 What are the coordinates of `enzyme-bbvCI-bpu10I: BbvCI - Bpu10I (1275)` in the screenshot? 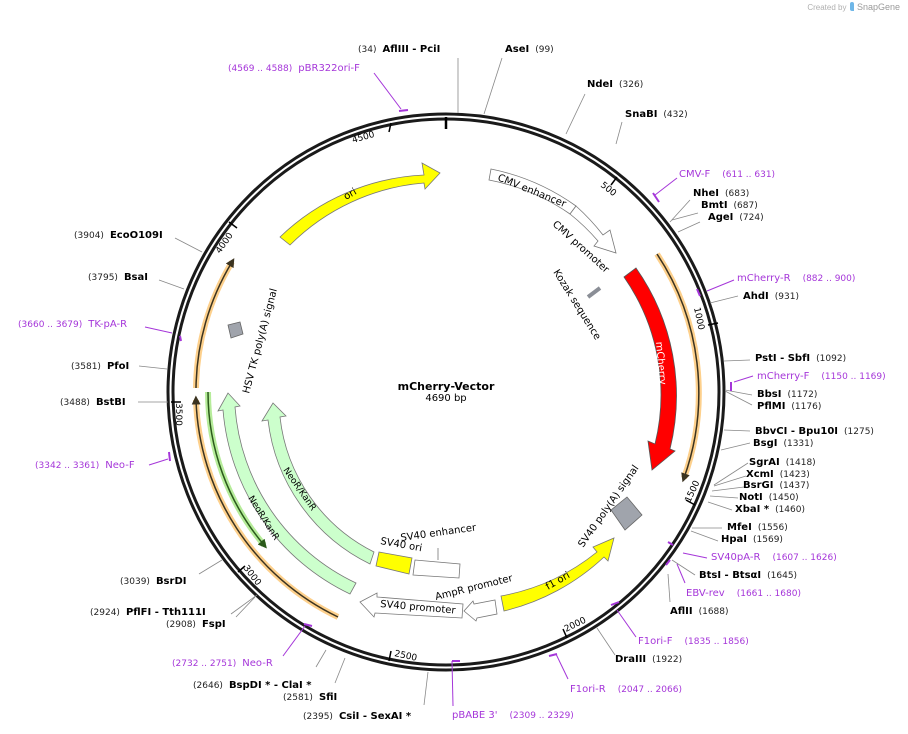 It's located at (814, 431).